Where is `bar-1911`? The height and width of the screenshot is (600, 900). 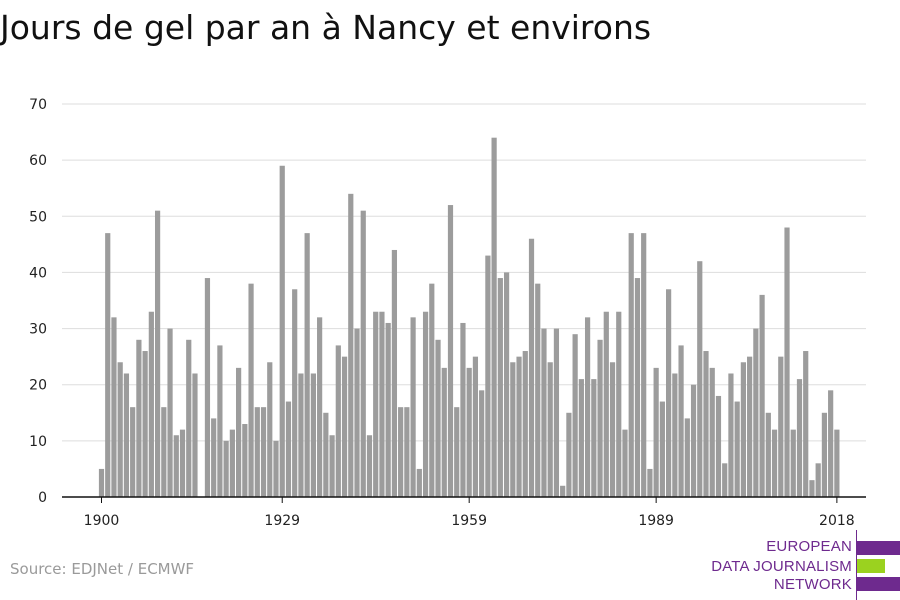 bar-1911 is located at coordinates (170, 412).